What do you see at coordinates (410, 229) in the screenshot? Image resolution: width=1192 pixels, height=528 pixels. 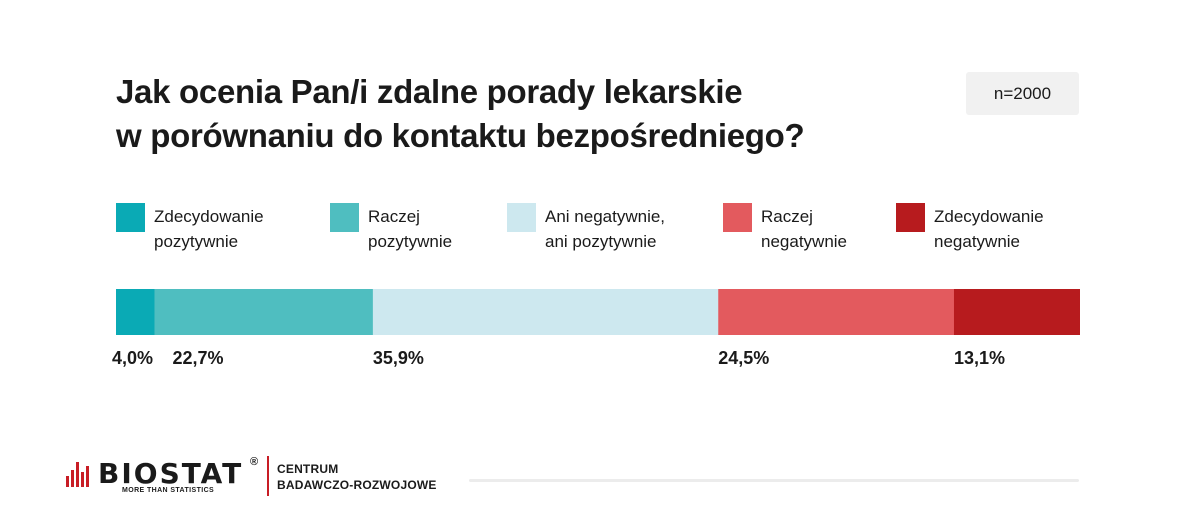 I see `legend-label: Raczej pozytywnie` at bounding box center [410, 229].